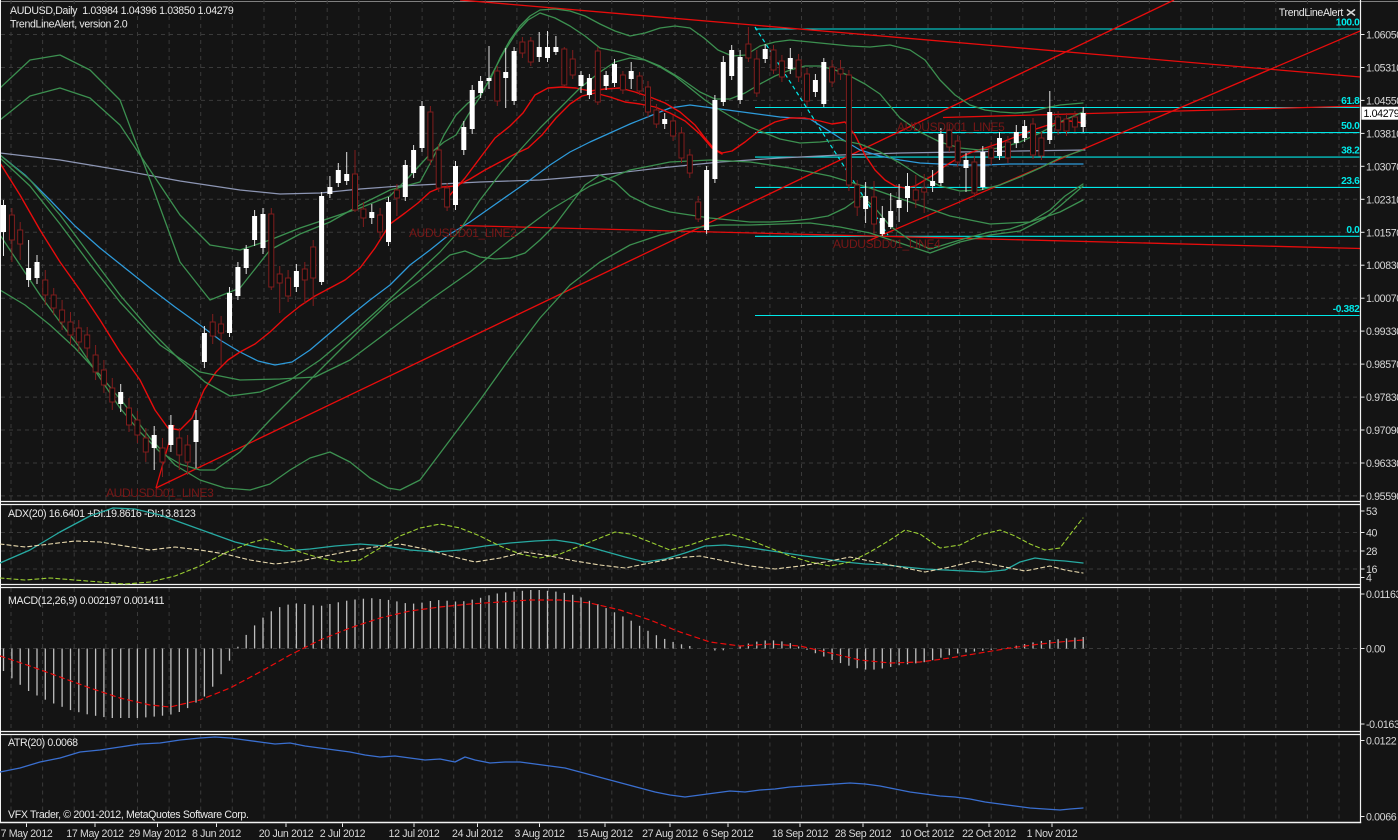  Describe the element at coordinates (1382, 200) in the screenshot. I see `svg-text: 1.02310` at that location.